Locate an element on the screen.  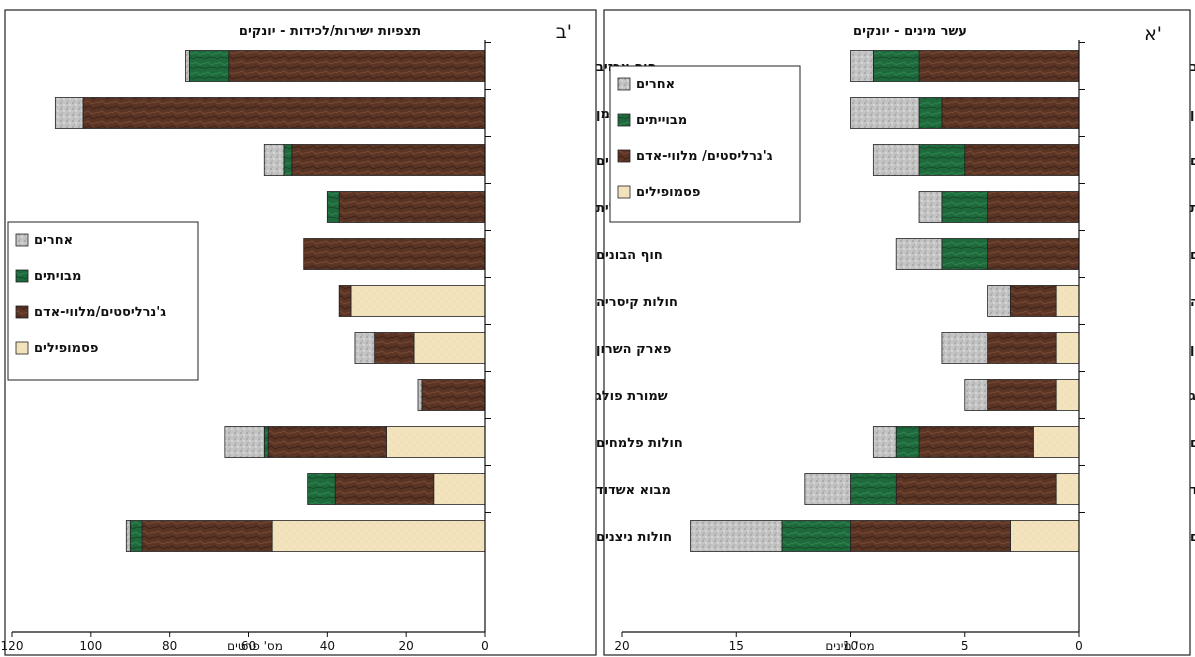
x-axis-label: מס' מינים is located at coordinates (849, 646).